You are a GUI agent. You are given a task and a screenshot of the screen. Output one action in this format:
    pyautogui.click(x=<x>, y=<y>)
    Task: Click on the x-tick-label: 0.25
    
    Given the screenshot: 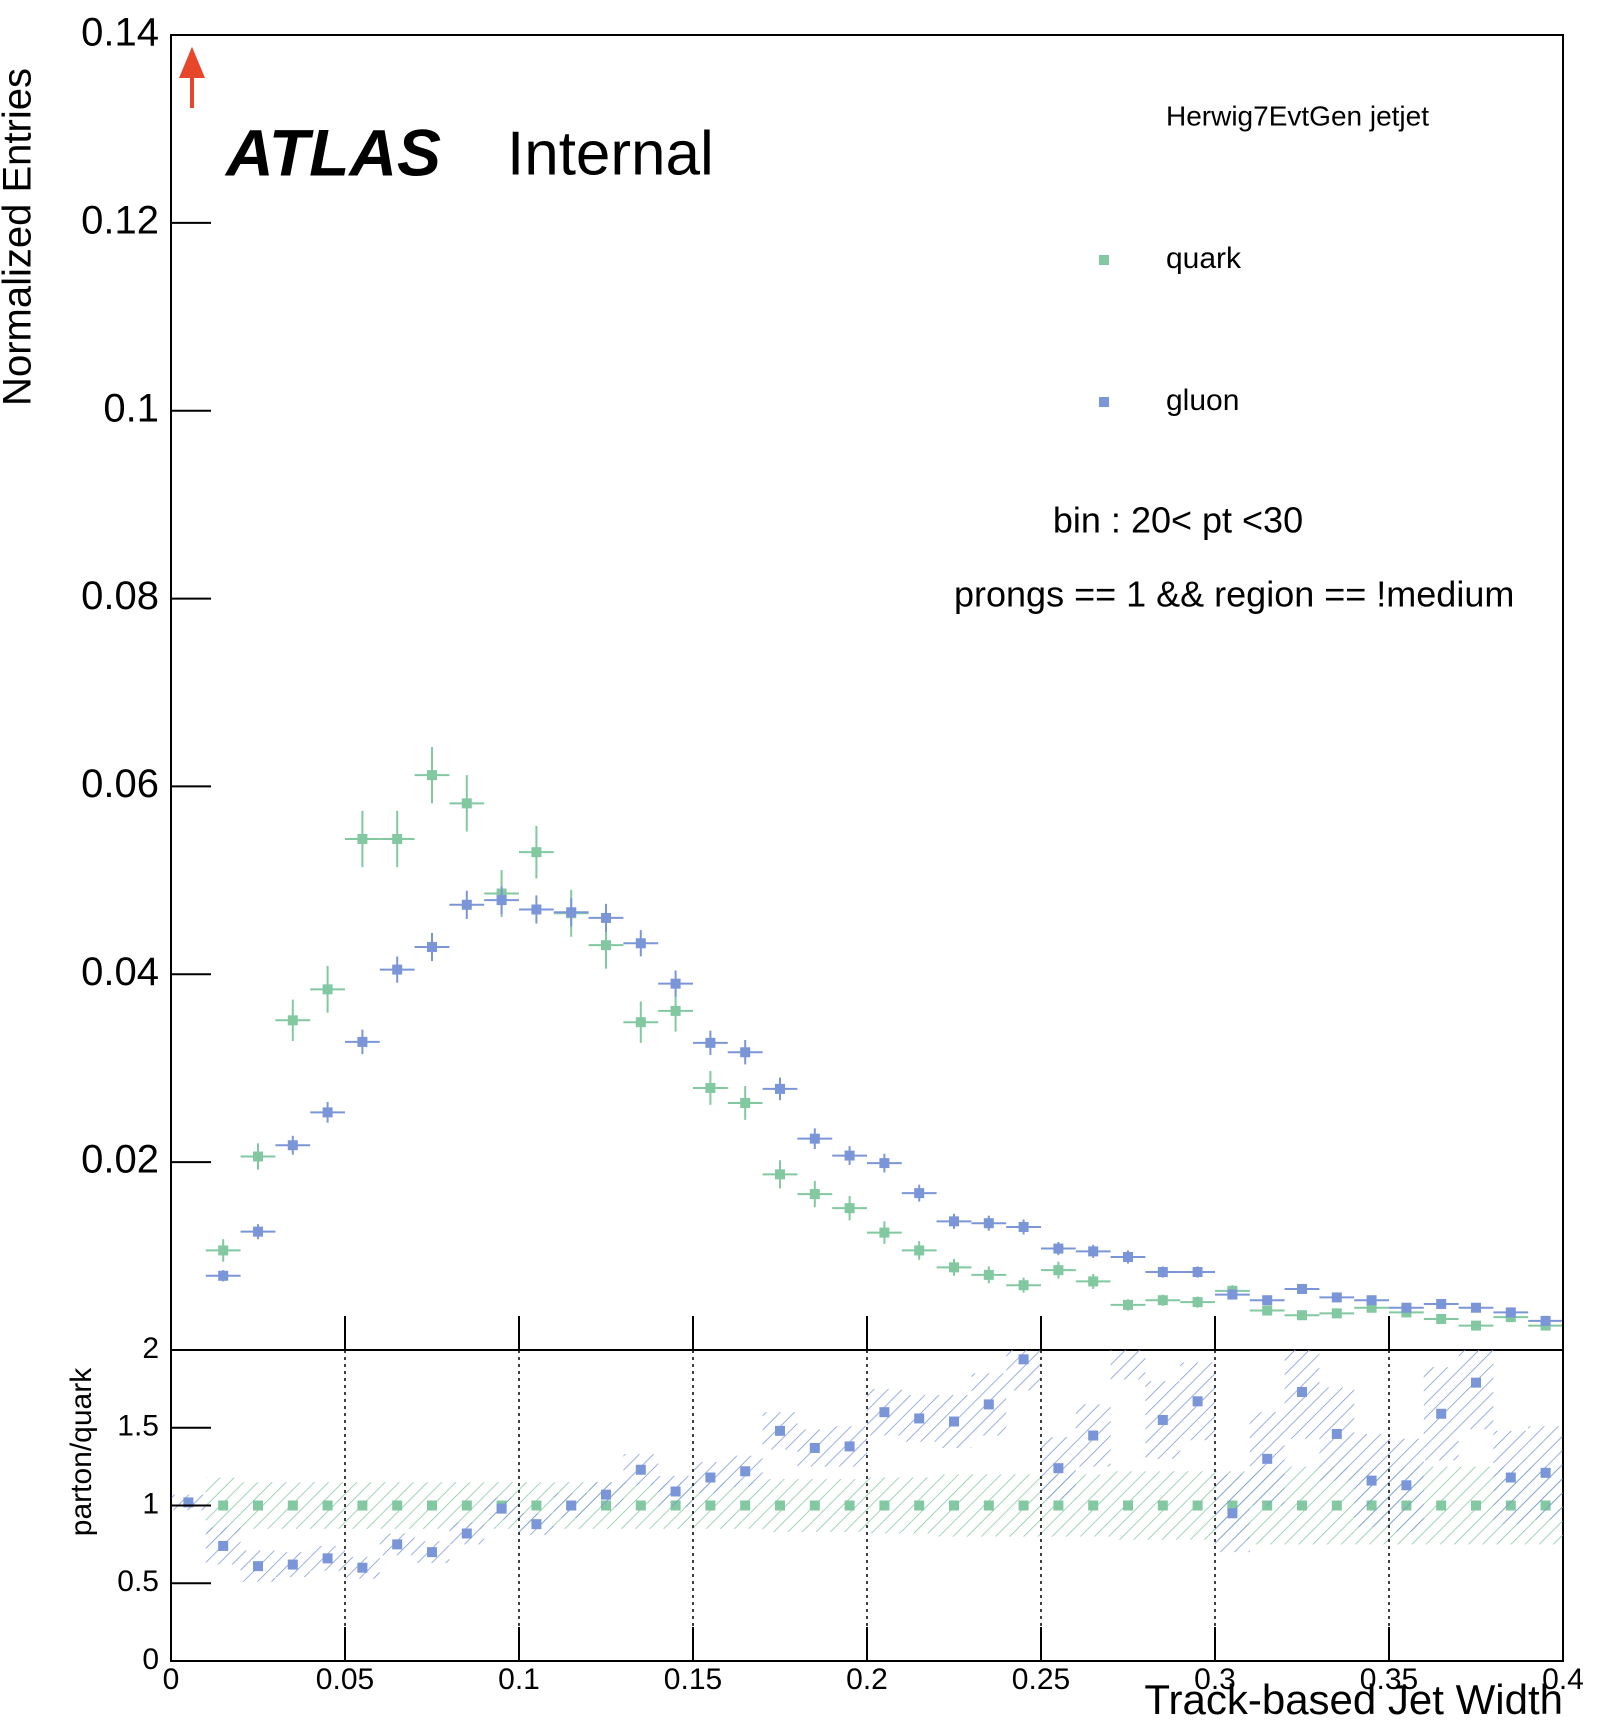 What is the action you would take?
    pyautogui.click(x=1041, y=1679)
    